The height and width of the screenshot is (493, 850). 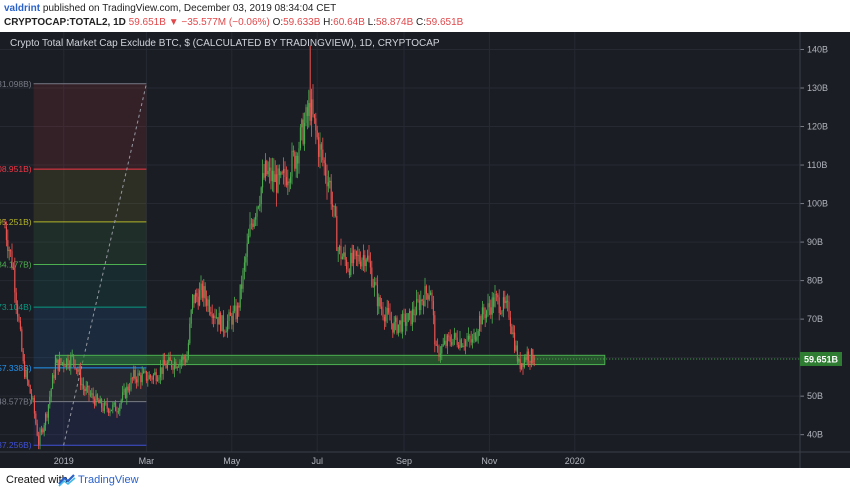 I want to click on fib-level-label: 0.236(108.951B), so click(x=16, y=169).